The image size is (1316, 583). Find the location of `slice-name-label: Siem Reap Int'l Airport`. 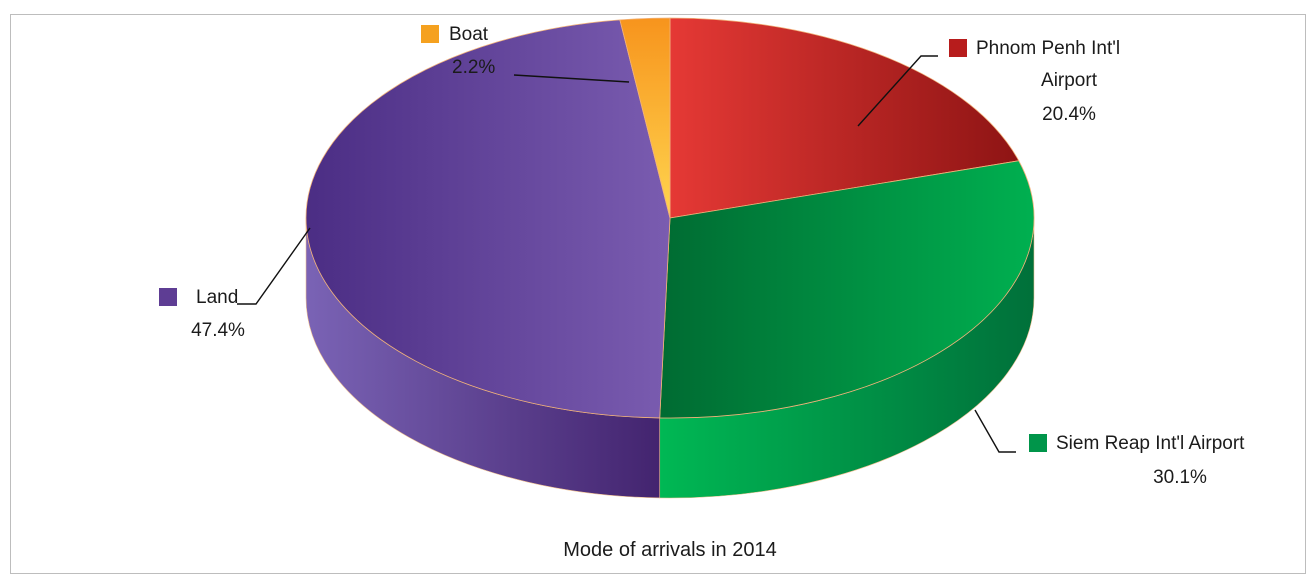

slice-name-label: Siem Reap Int'l Airport is located at coordinates (1150, 443).